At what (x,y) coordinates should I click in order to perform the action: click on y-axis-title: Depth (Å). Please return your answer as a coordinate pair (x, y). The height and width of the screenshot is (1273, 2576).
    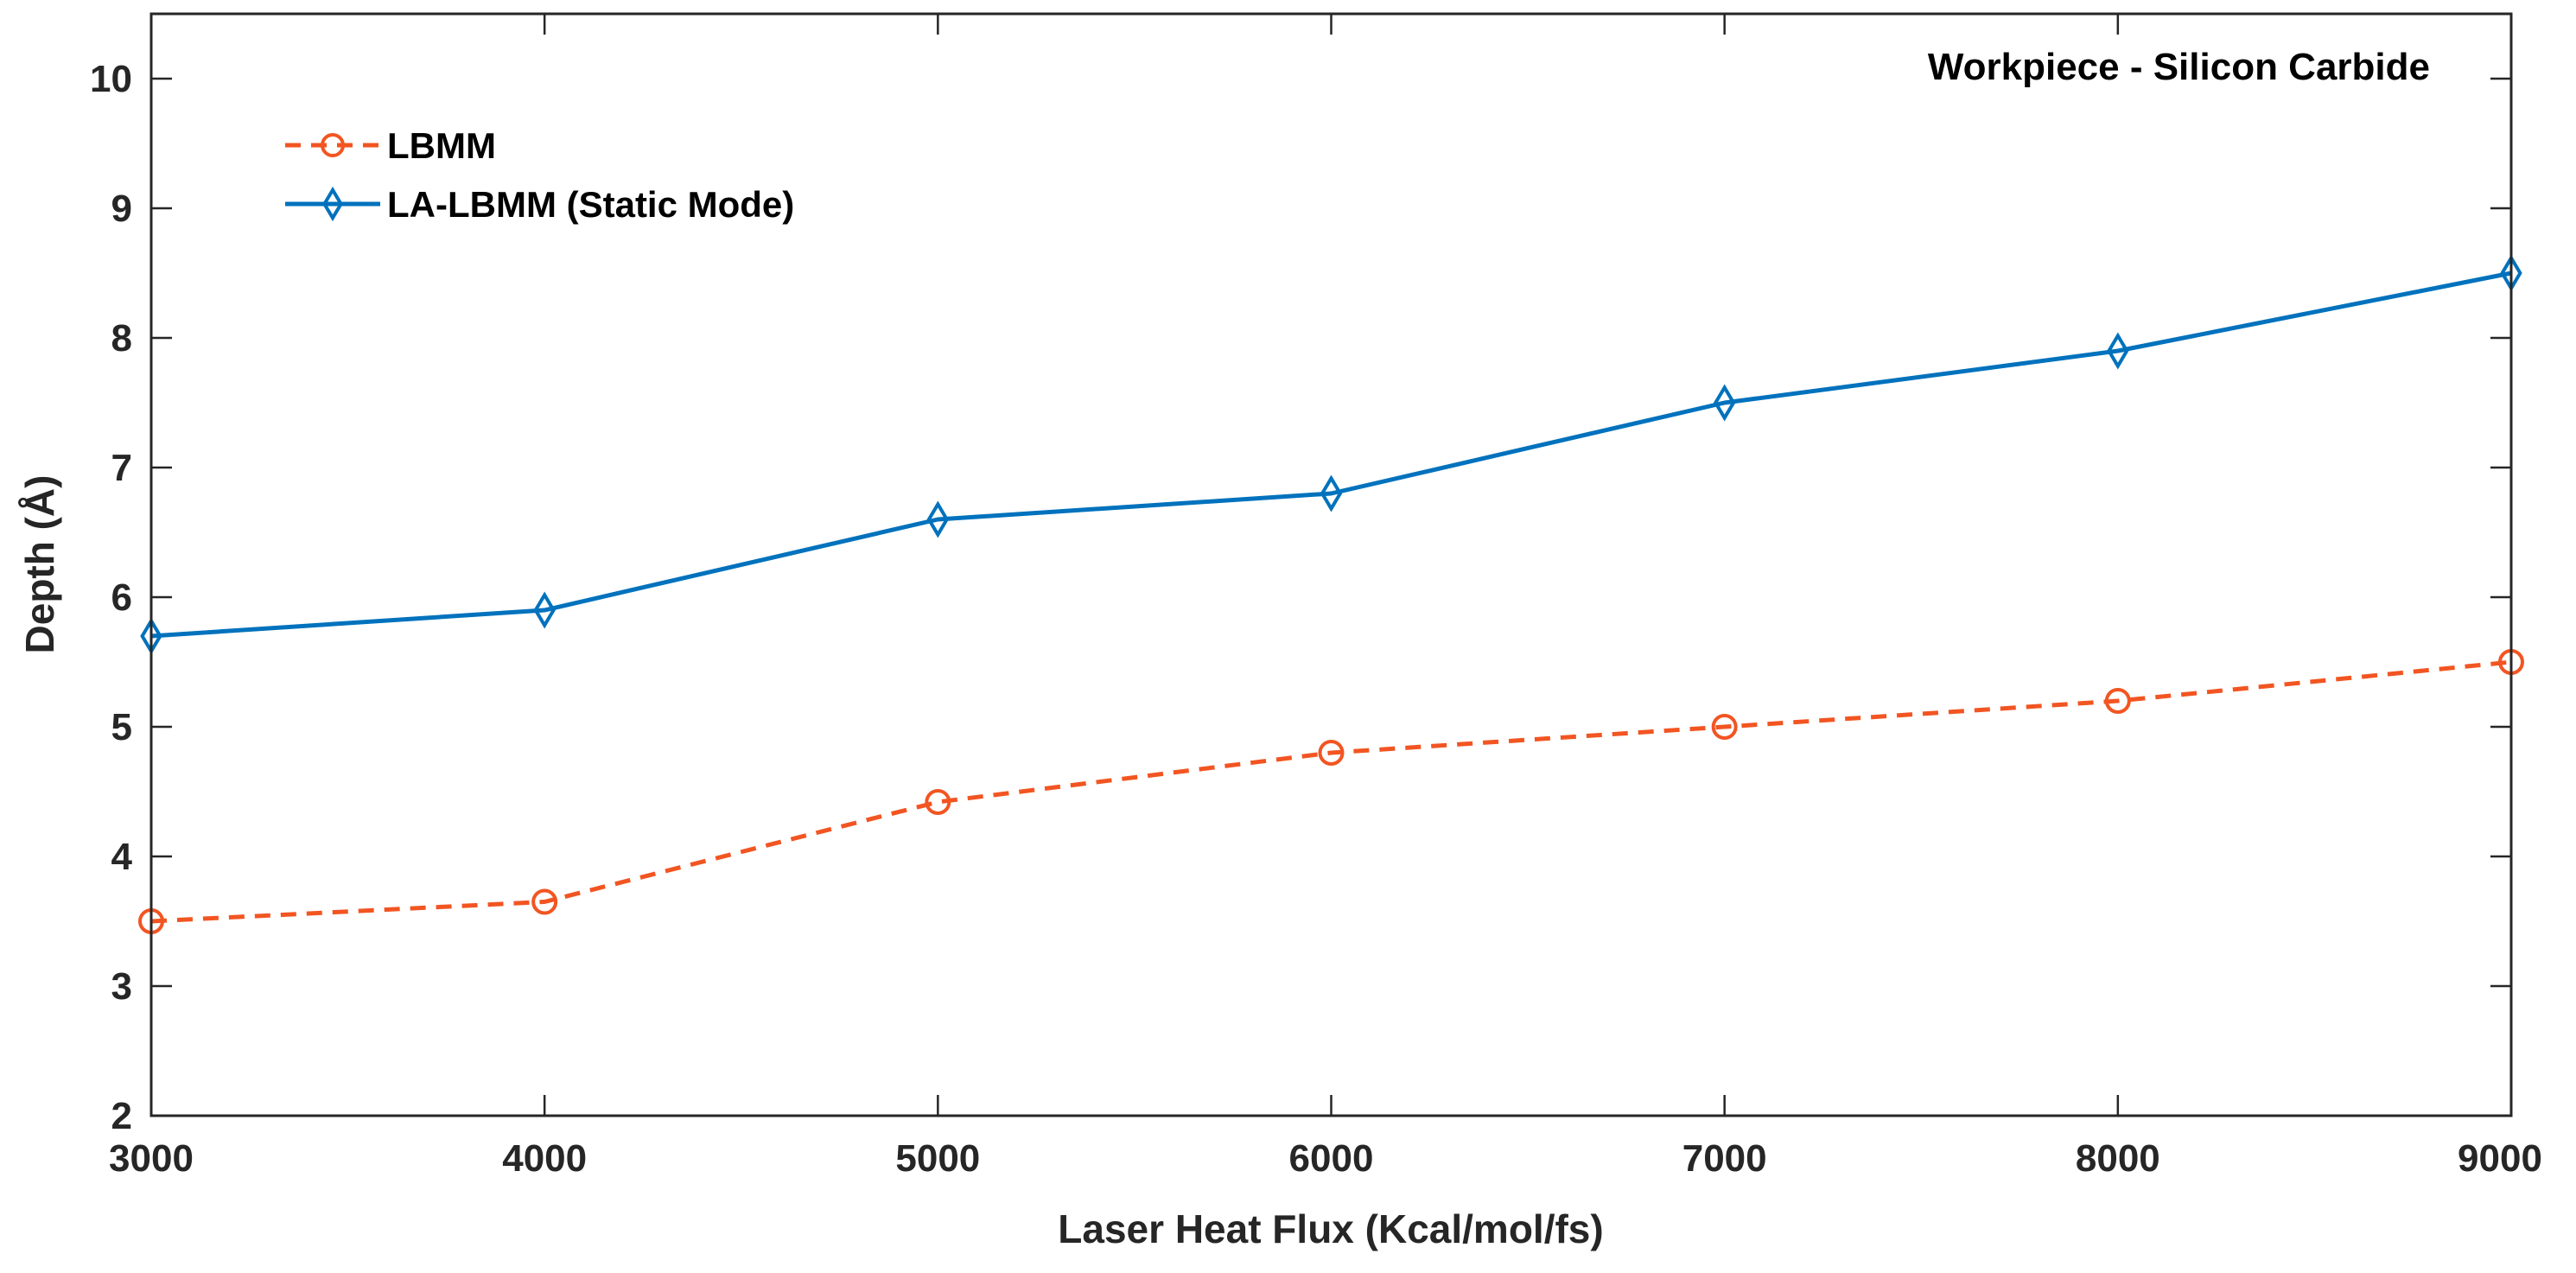
    Looking at the image, I should click on (39, 564).